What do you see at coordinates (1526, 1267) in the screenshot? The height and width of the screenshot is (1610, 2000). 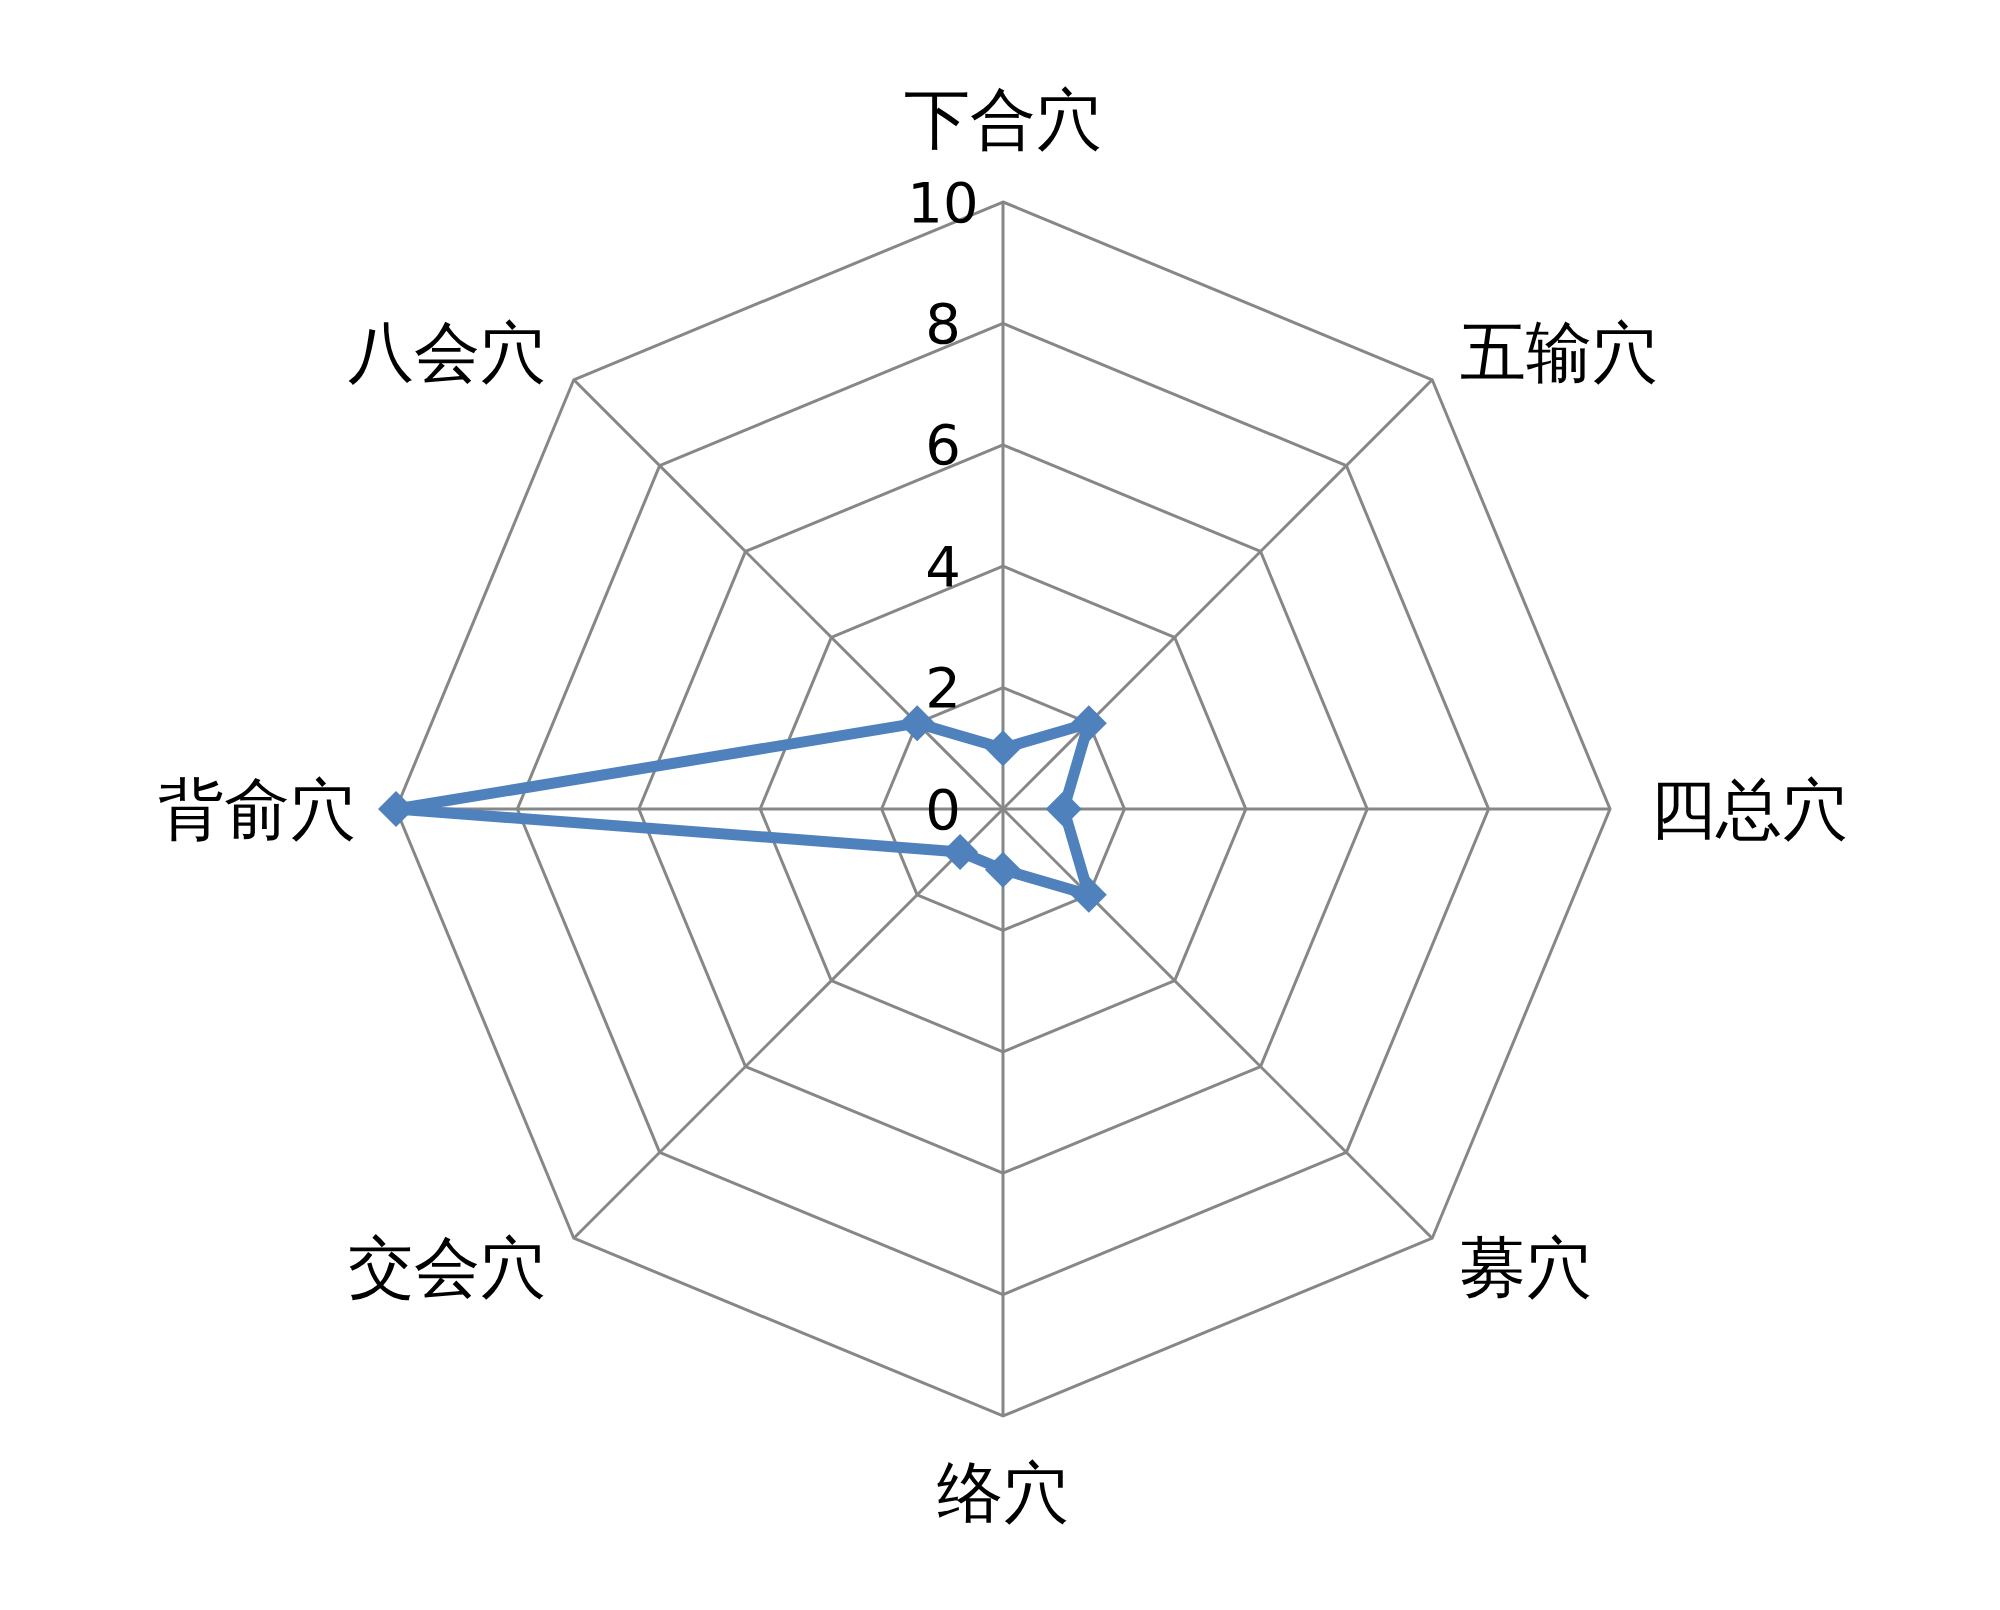 I see `spoke-label: 募穴` at bounding box center [1526, 1267].